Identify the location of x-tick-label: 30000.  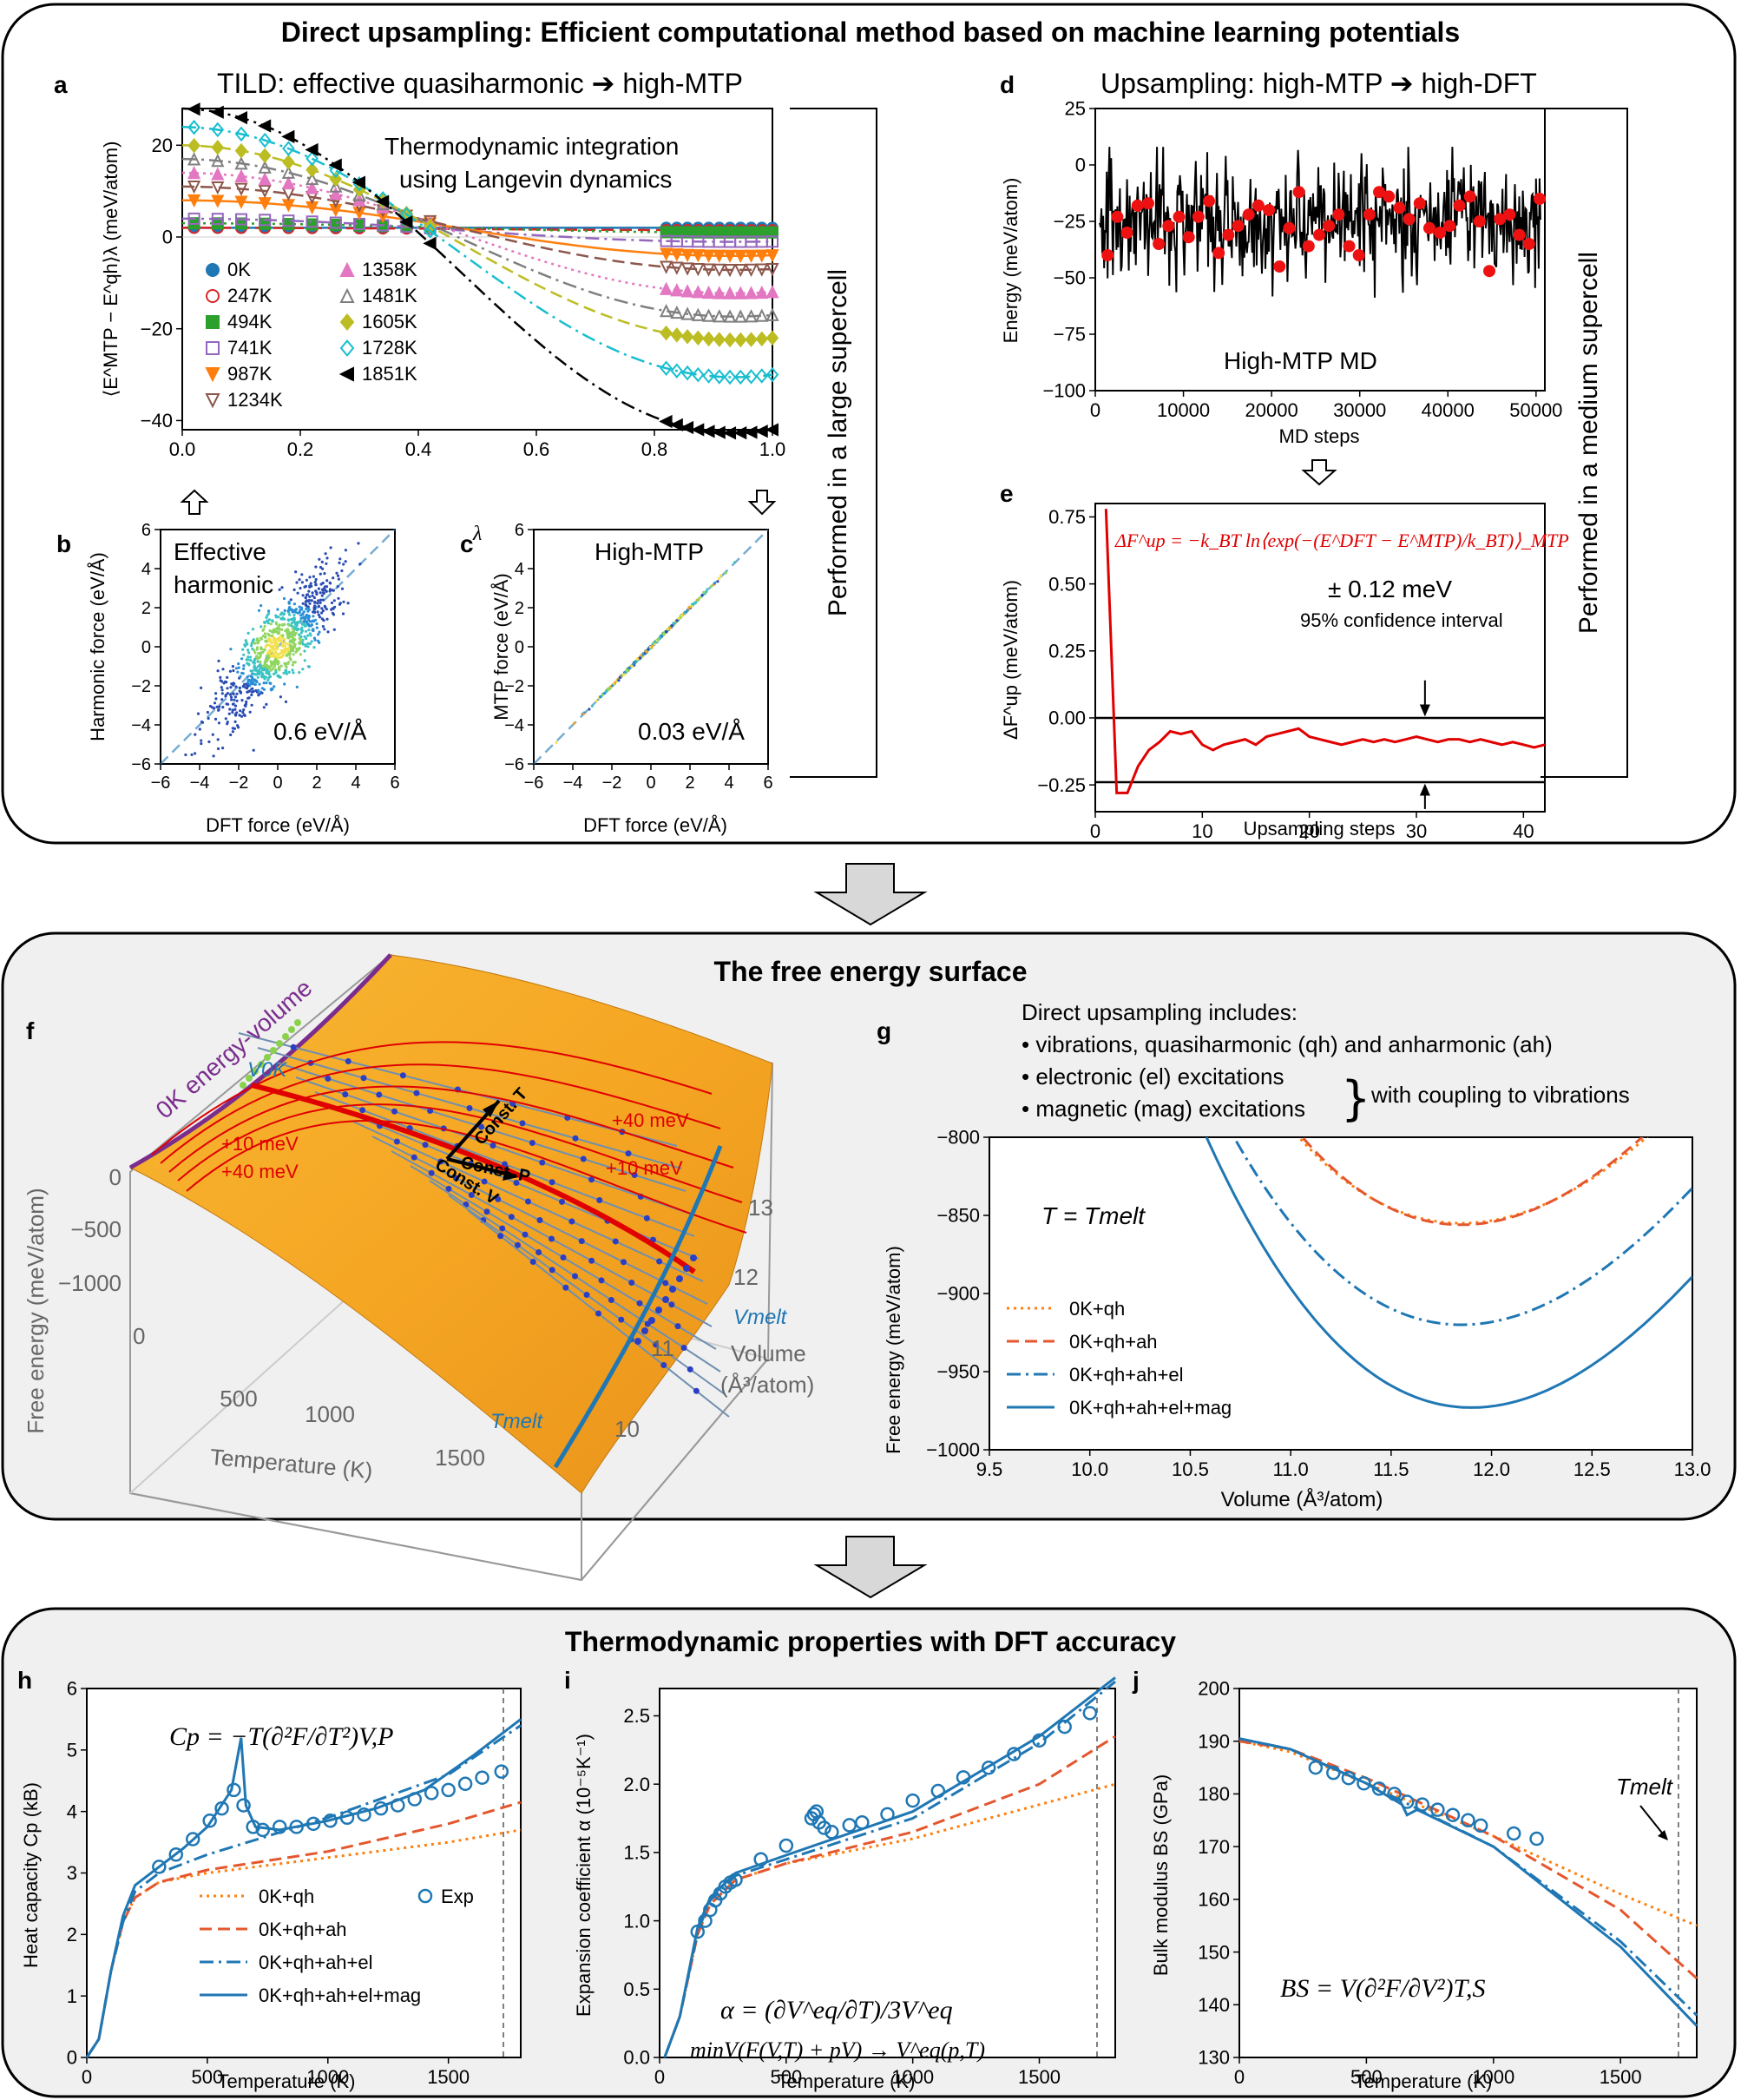
(1360, 410).